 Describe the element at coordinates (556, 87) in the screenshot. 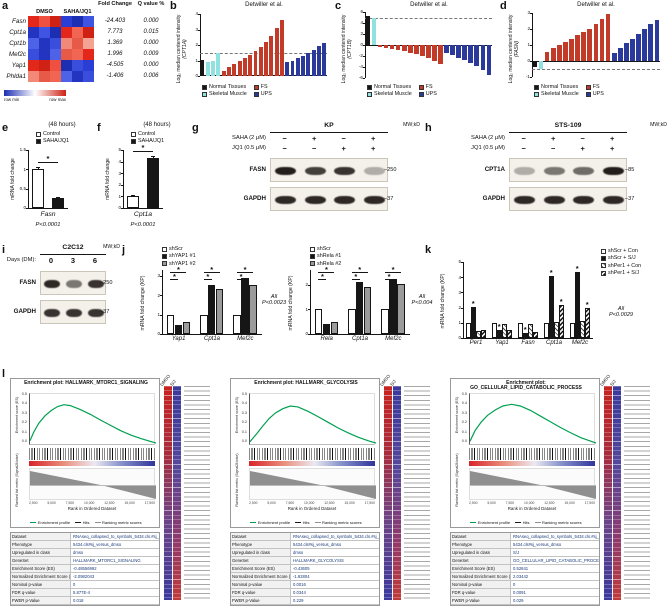

I see `legend-item: Normal Tissues` at that location.